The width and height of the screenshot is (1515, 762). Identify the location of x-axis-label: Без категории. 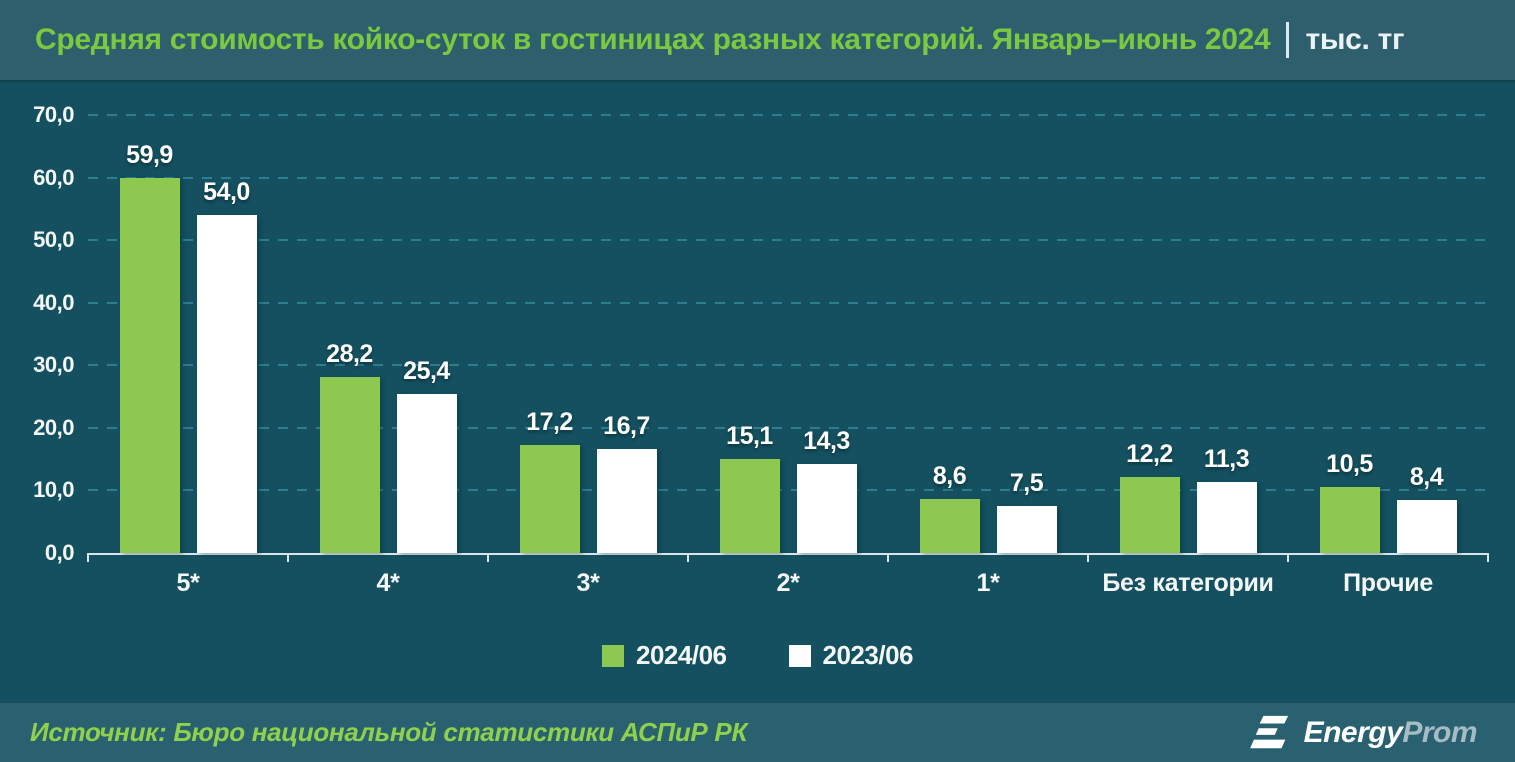
(1188, 583).